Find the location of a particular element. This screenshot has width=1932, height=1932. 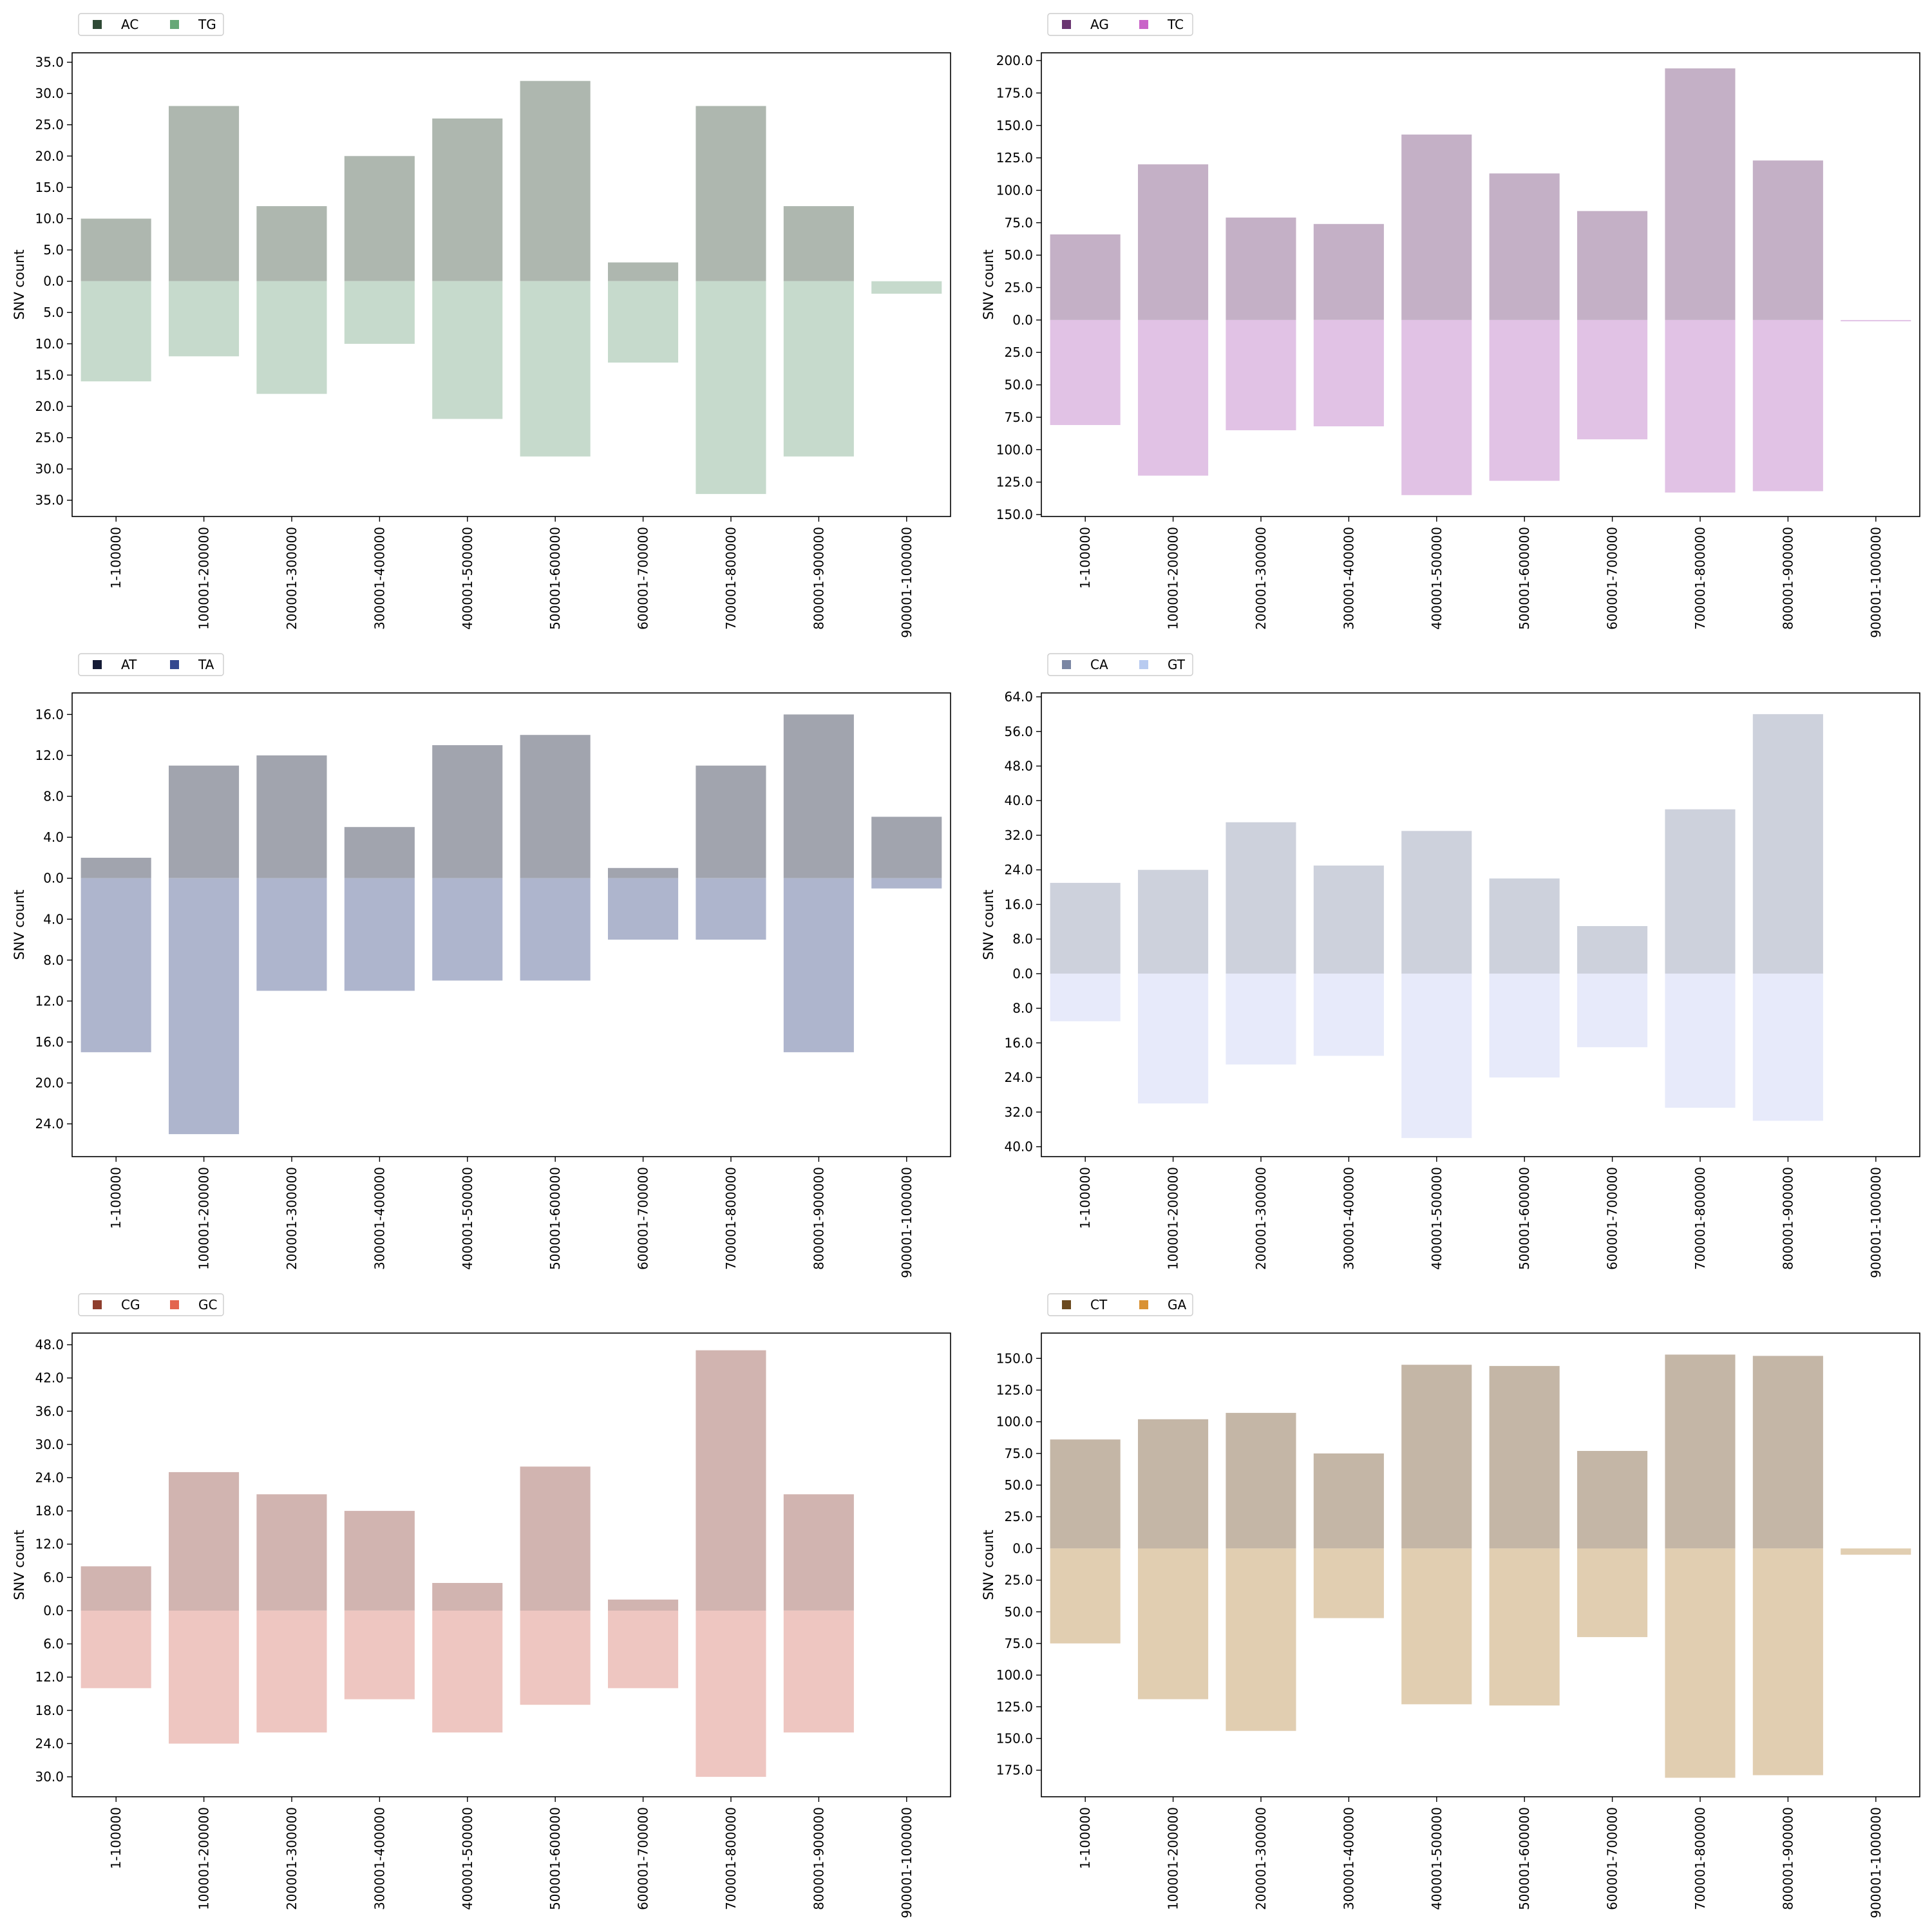

y-tick-label: 35.0 is located at coordinates (50, 500).